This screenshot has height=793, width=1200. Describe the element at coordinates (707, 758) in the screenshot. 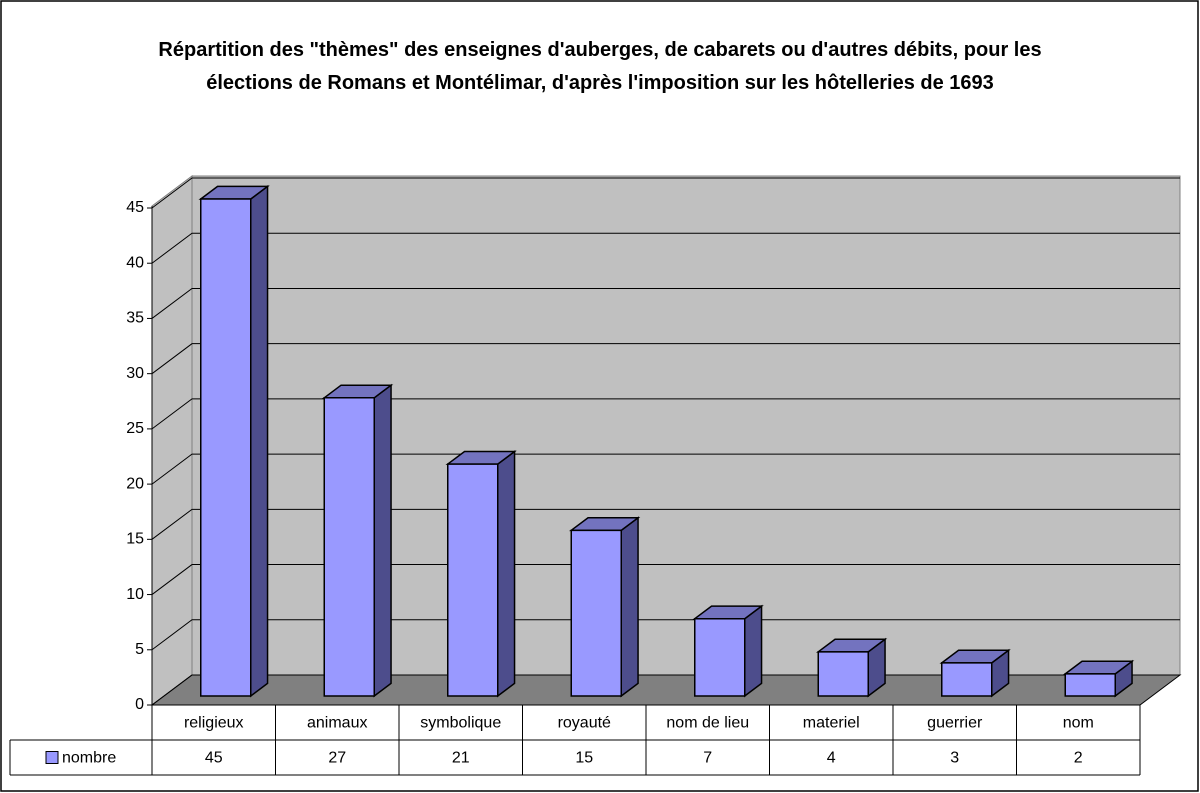

I see `table-value: 7` at that location.